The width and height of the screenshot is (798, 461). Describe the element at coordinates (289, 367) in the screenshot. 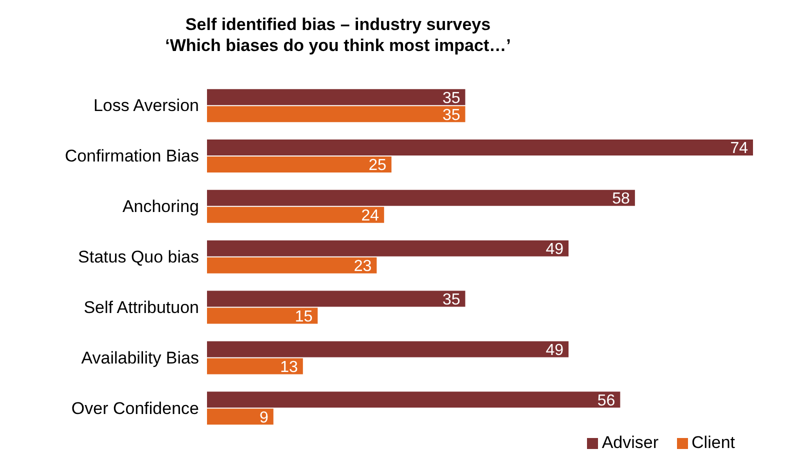

I see `data-label: 13` at that location.